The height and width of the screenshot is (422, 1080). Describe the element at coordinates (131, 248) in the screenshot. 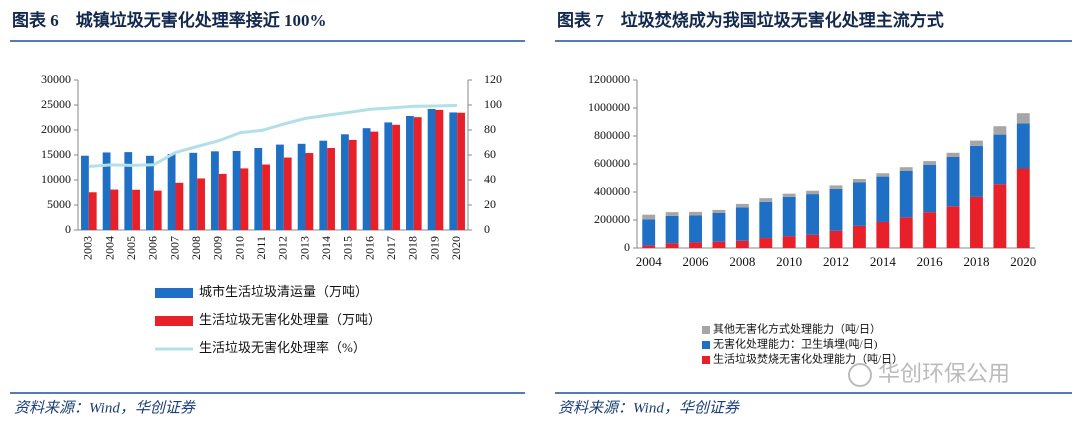

I see `x-tick-label: 2005` at that location.